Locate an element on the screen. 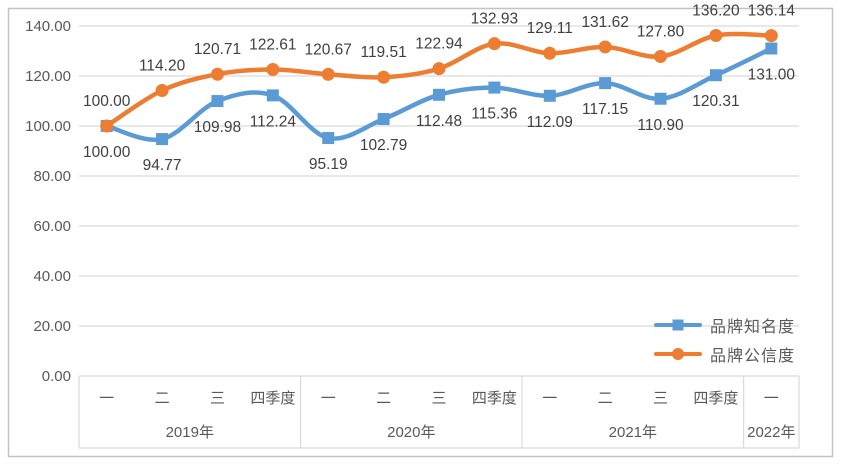  data-label: 120.71 is located at coordinates (217, 49).